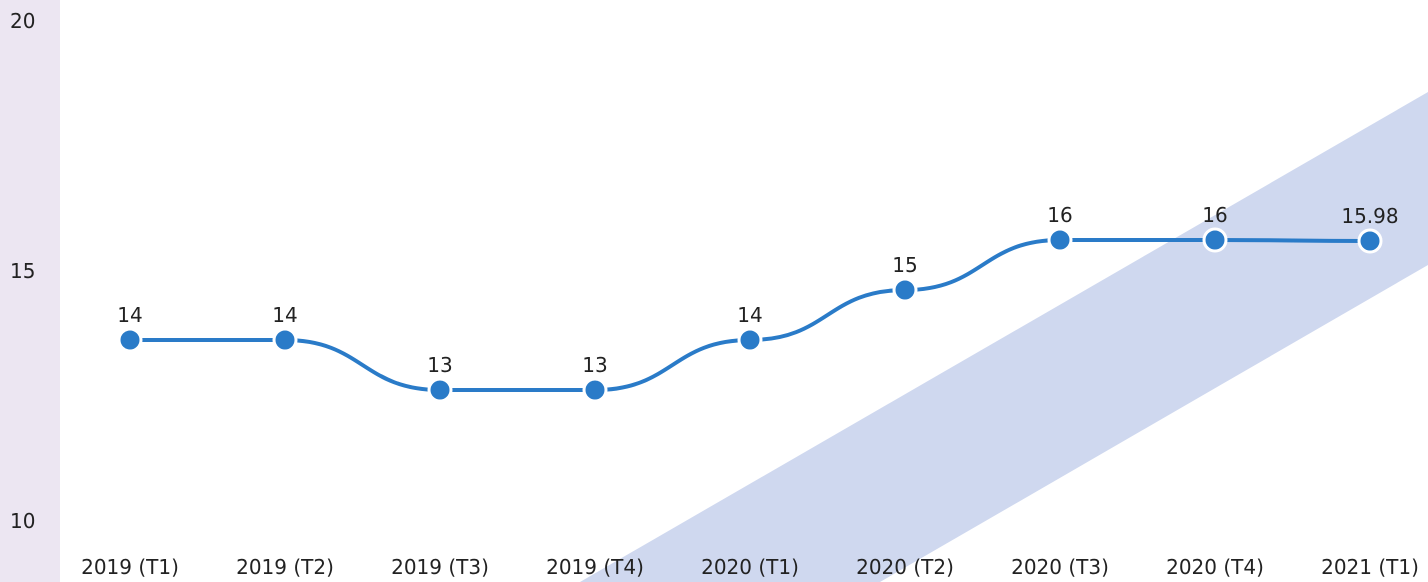 The image size is (1428, 582). Describe the element at coordinates (750, 567) in the screenshot. I see `x-tick-label: 2020 (T1)` at that location.